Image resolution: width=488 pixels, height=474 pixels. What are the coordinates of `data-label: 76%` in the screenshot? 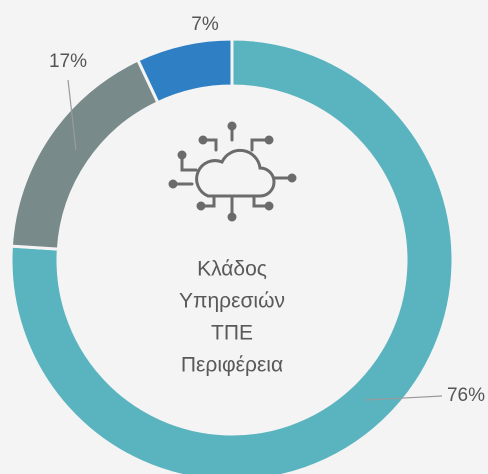 It's located at (466, 395).